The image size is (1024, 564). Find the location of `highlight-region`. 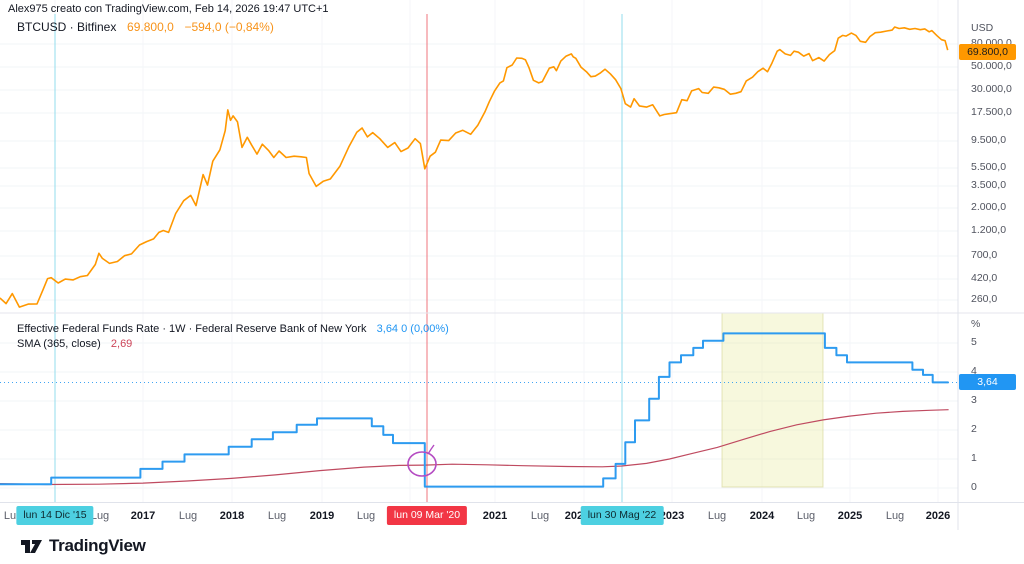

highlight-region is located at coordinates (772, 400).